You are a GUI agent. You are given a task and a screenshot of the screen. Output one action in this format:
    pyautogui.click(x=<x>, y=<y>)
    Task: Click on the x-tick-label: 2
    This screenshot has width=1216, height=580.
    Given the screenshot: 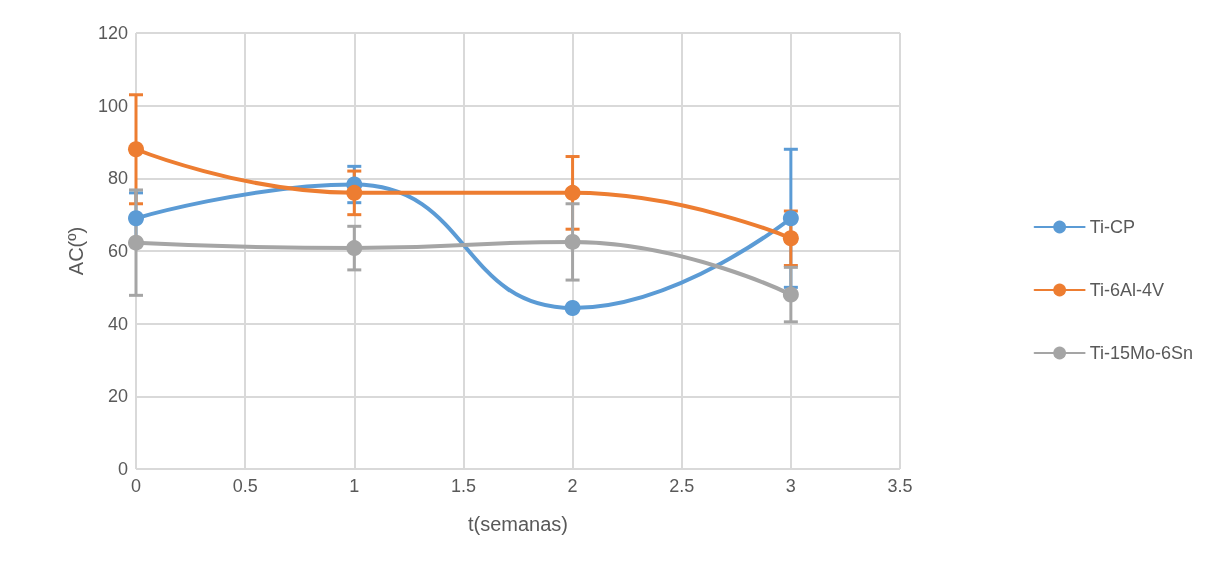 What is the action you would take?
    pyautogui.click(x=572, y=486)
    